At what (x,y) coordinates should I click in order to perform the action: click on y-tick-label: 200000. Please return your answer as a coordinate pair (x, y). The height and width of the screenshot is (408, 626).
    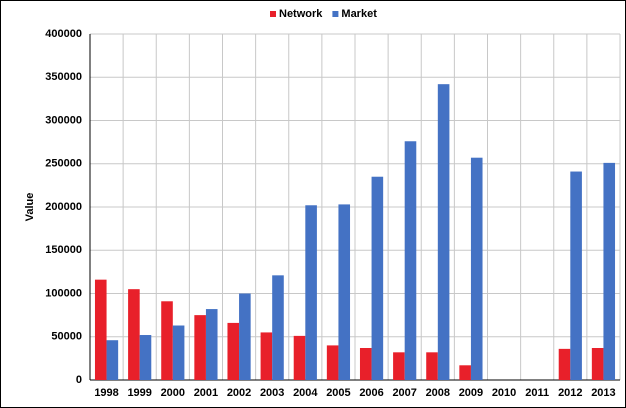
    Looking at the image, I should click on (63, 207).